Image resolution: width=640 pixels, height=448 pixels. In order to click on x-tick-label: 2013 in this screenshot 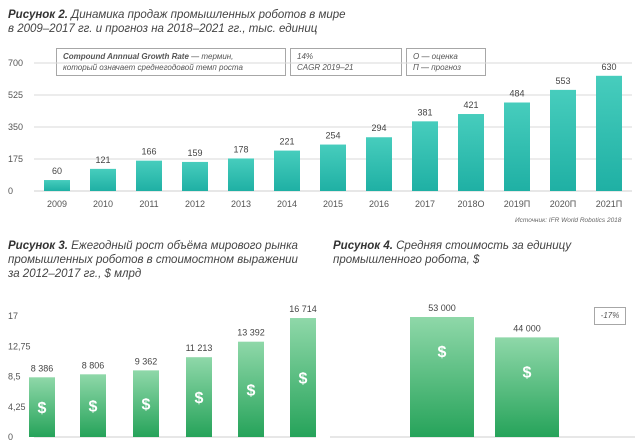, I will do `click(241, 204)`.